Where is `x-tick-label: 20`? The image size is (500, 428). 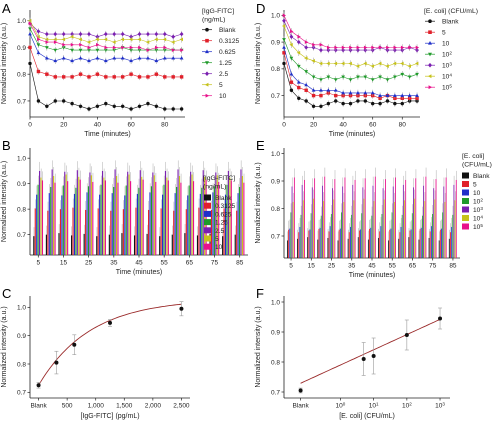 x-tick-label: 20 is located at coordinates (314, 125).